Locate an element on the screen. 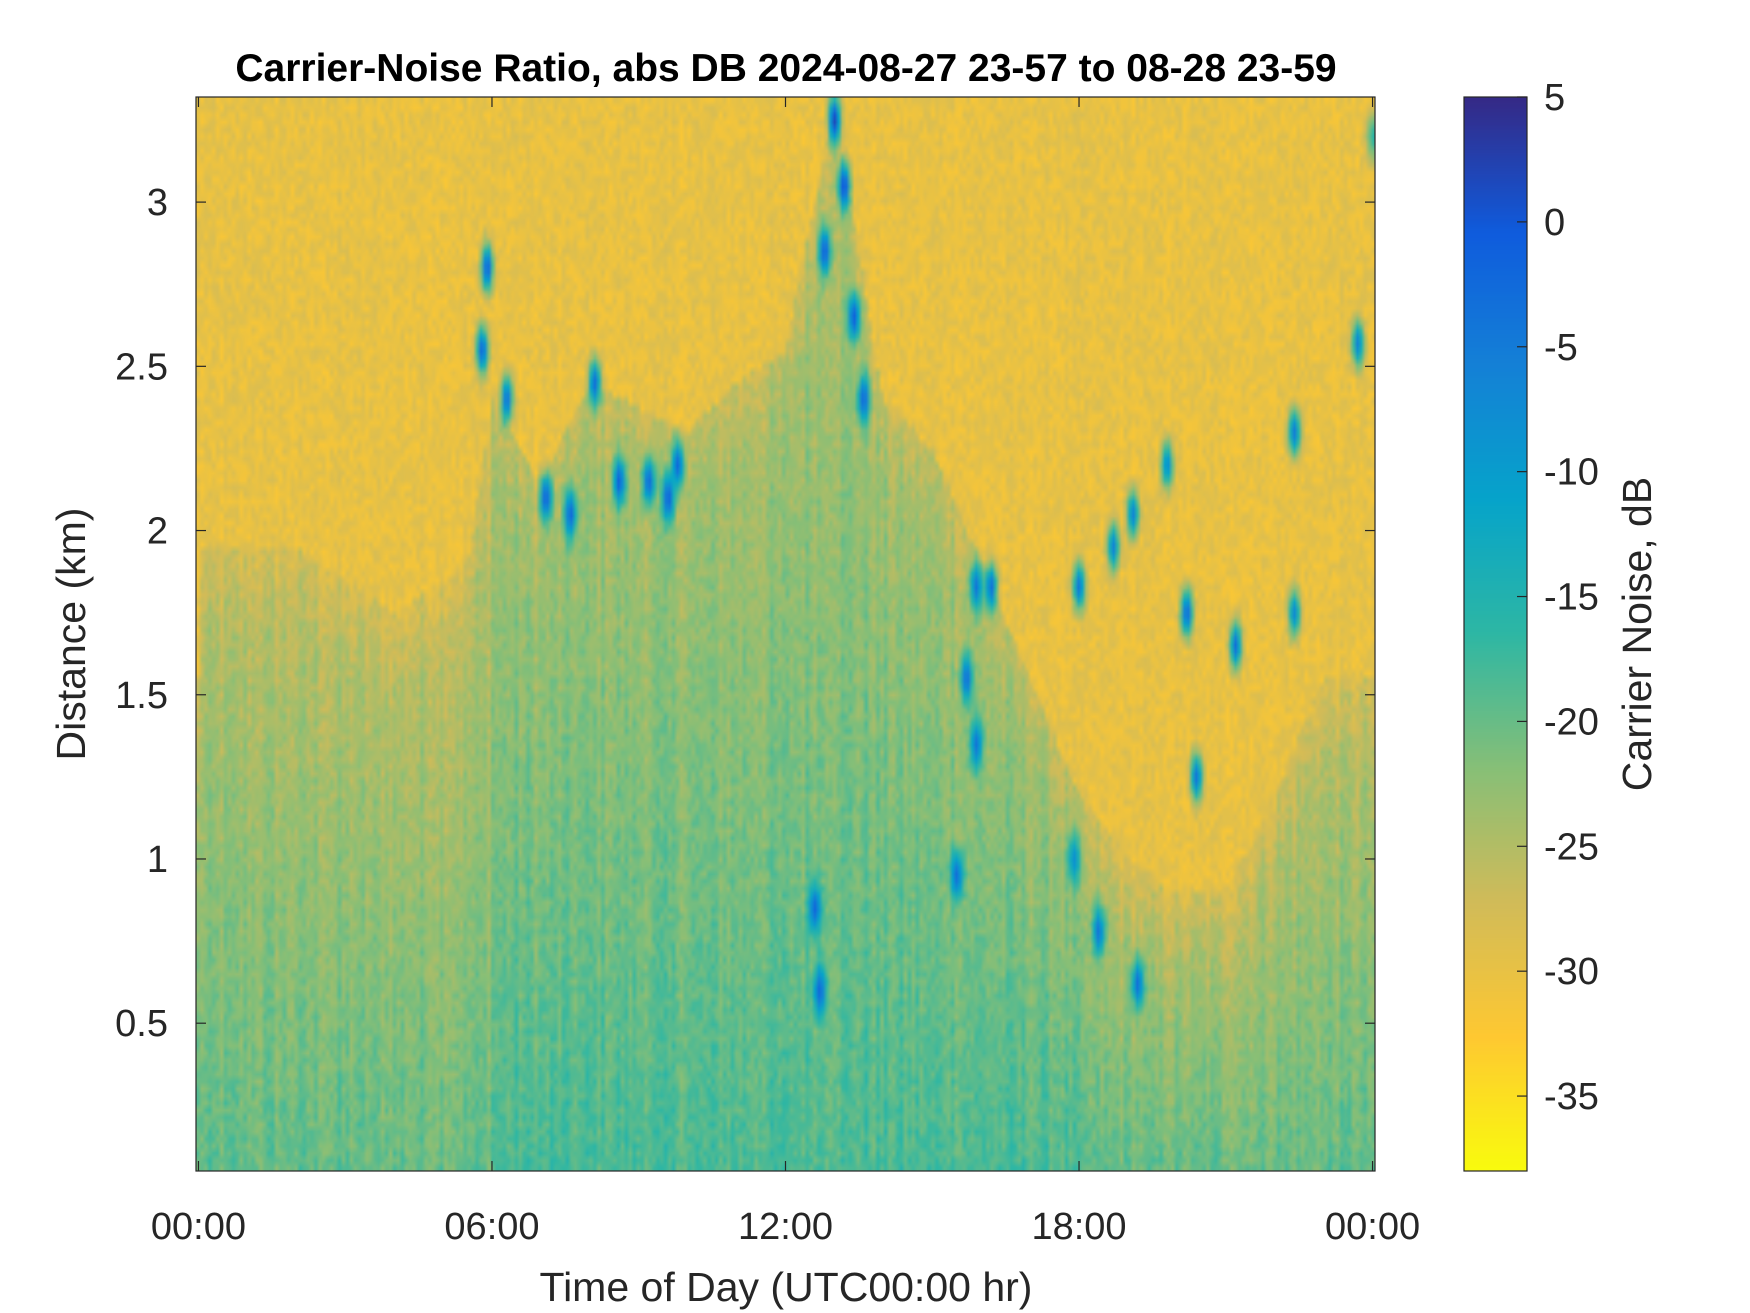  colorbar-ticks: 5 0 -5 -10 -15 -20 -25 -30 -35 is located at coordinates (1558, 597).